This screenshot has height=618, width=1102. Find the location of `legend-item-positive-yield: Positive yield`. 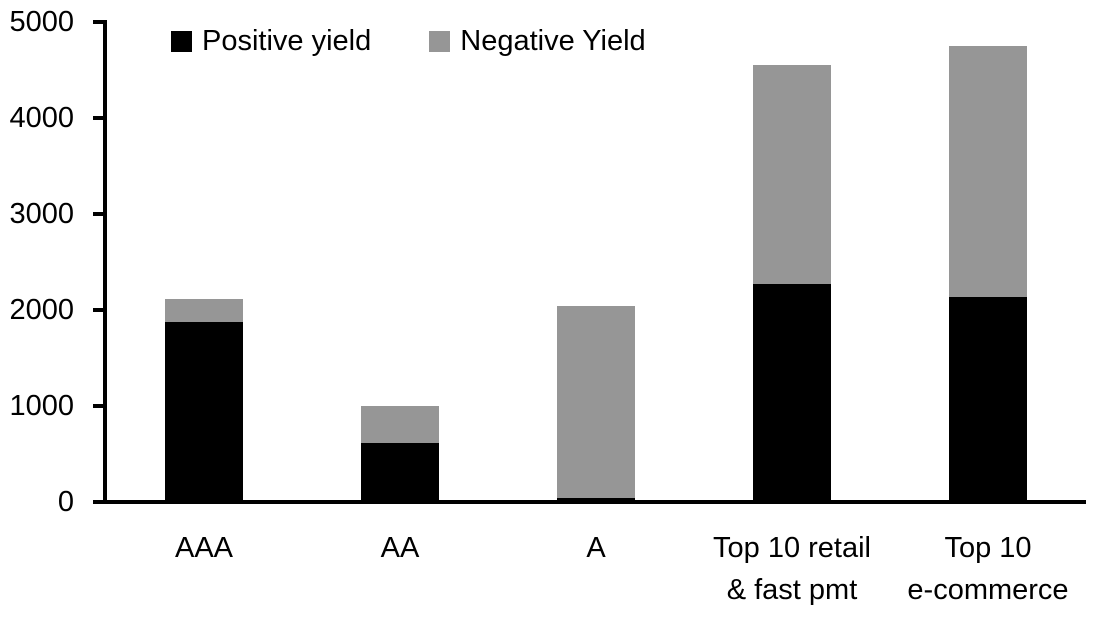

legend-item-positive-yield: Positive yield is located at coordinates (271, 41).